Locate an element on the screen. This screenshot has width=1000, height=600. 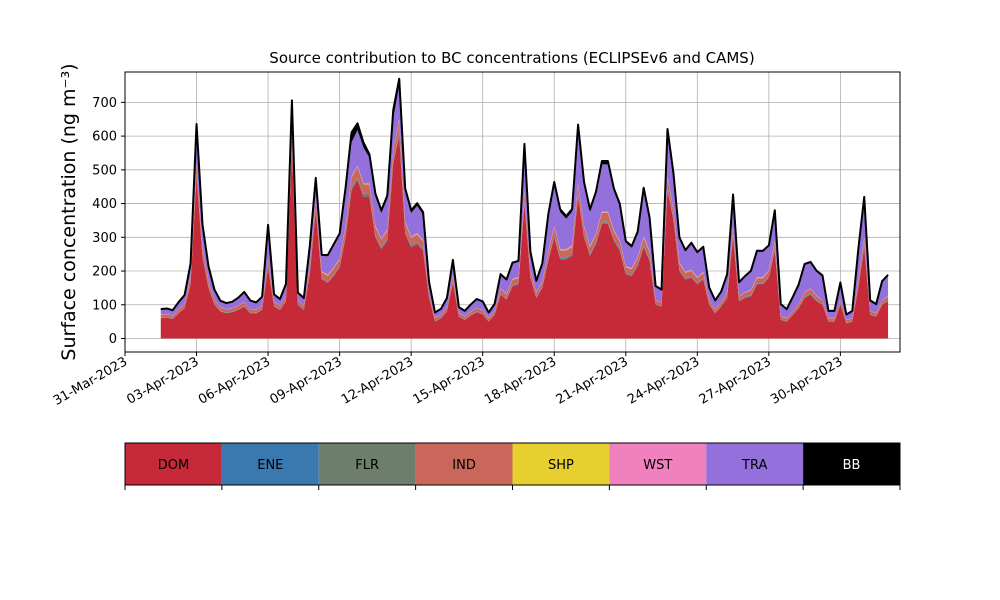
y-tick-label: 700 is located at coordinates (104, 103).